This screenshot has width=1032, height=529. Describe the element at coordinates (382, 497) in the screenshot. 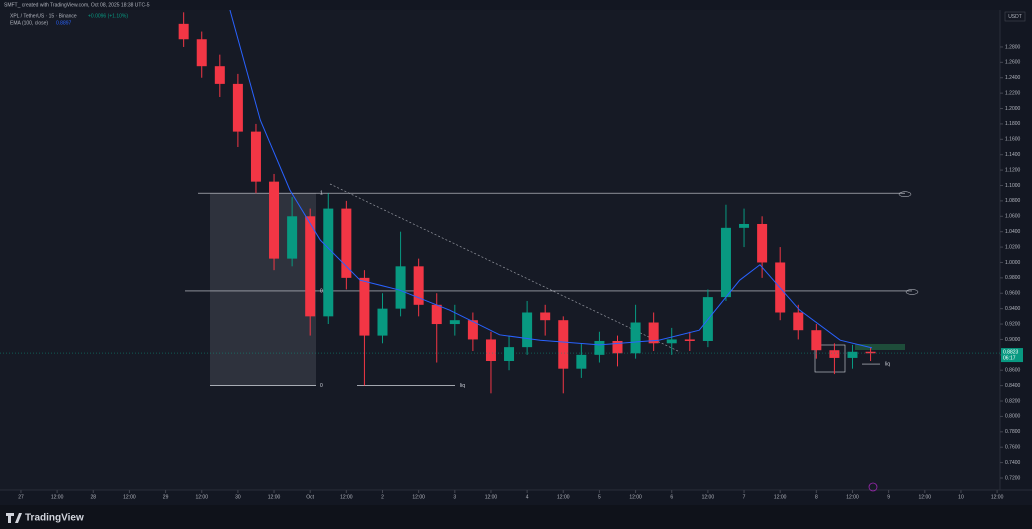

I see `x-tick-label: 2` at that location.